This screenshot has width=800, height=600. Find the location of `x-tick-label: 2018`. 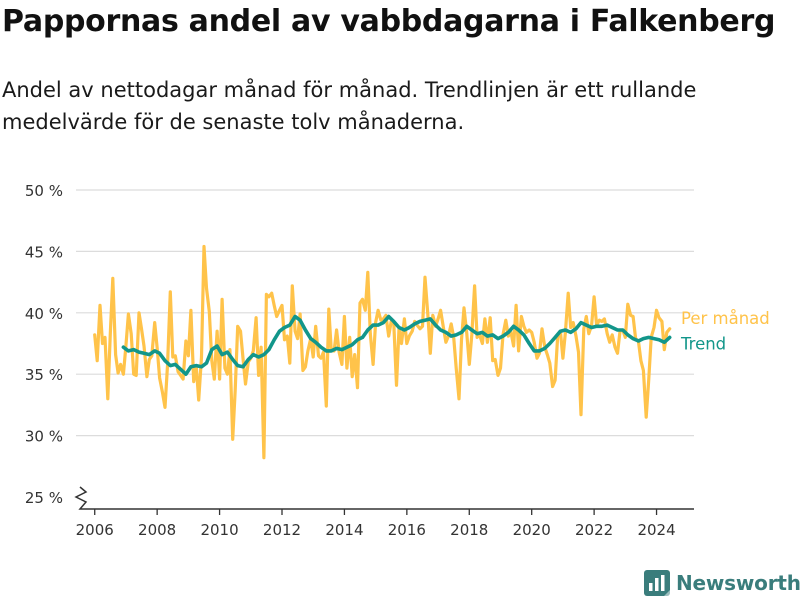

x-tick-label: 2018 is located at coordinates (469, 530).